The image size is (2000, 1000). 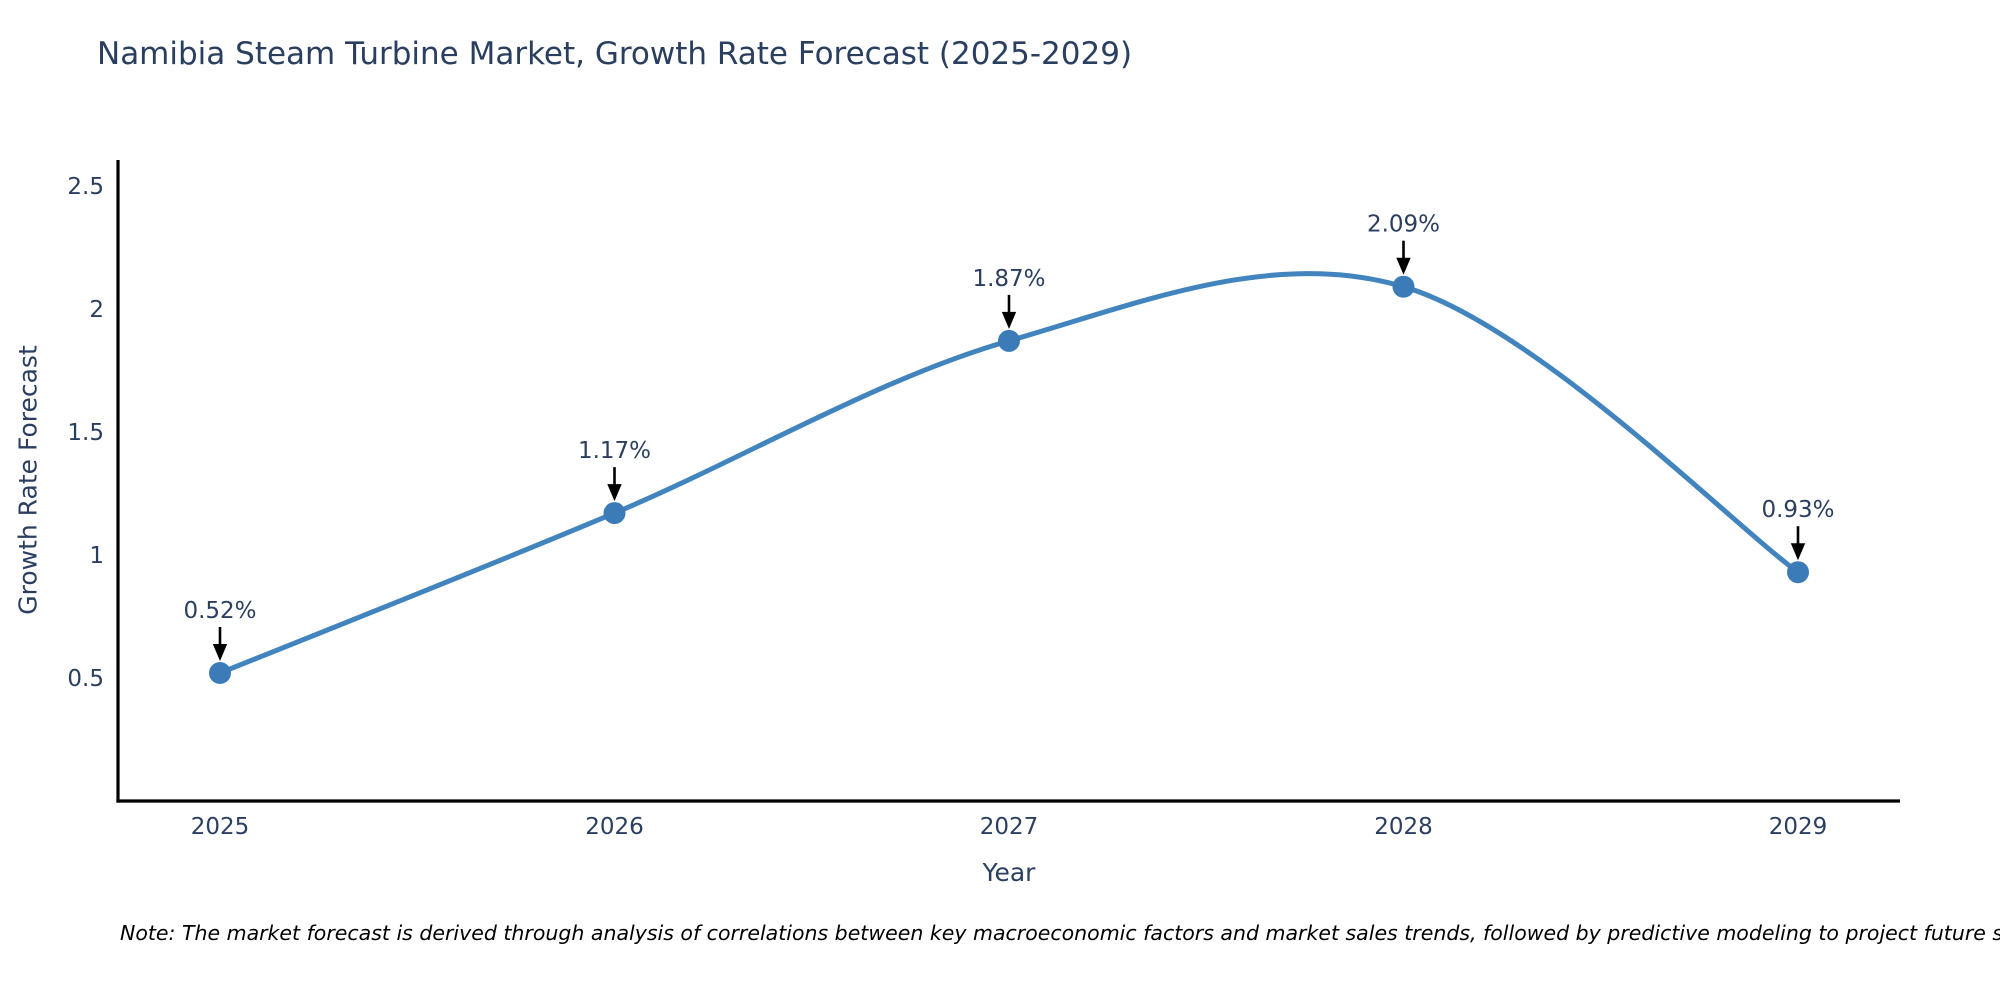 I want to click on x-axis-title: Year, so click(x=1009, y=872).